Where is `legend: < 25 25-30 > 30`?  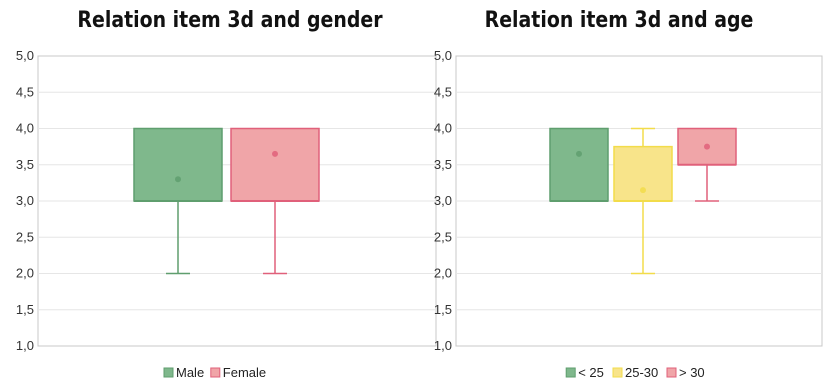 legend: < 25 25-30 > 30 is located at coordinates (635, 372).